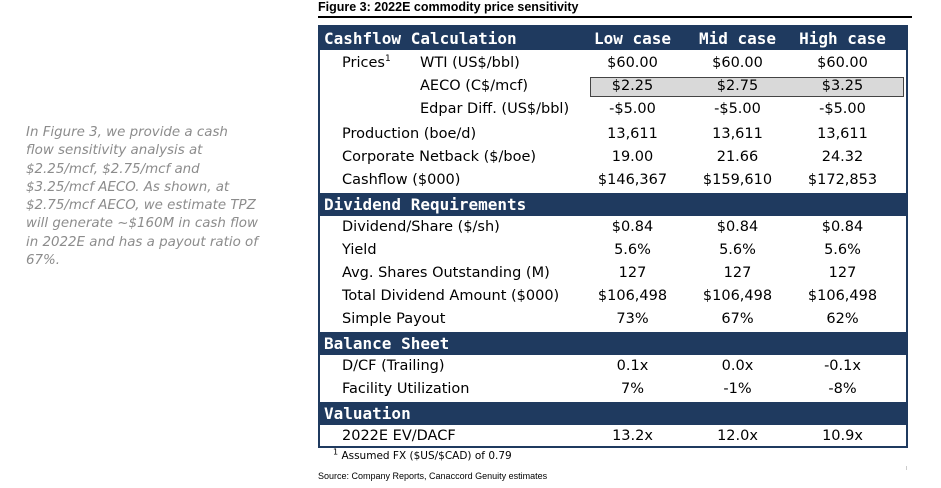 The width and height of the screenshot is (941, 488). Describe the element at coordinates (842, 86) in the screenshot. I see `cell-high: $3.25` at that location.